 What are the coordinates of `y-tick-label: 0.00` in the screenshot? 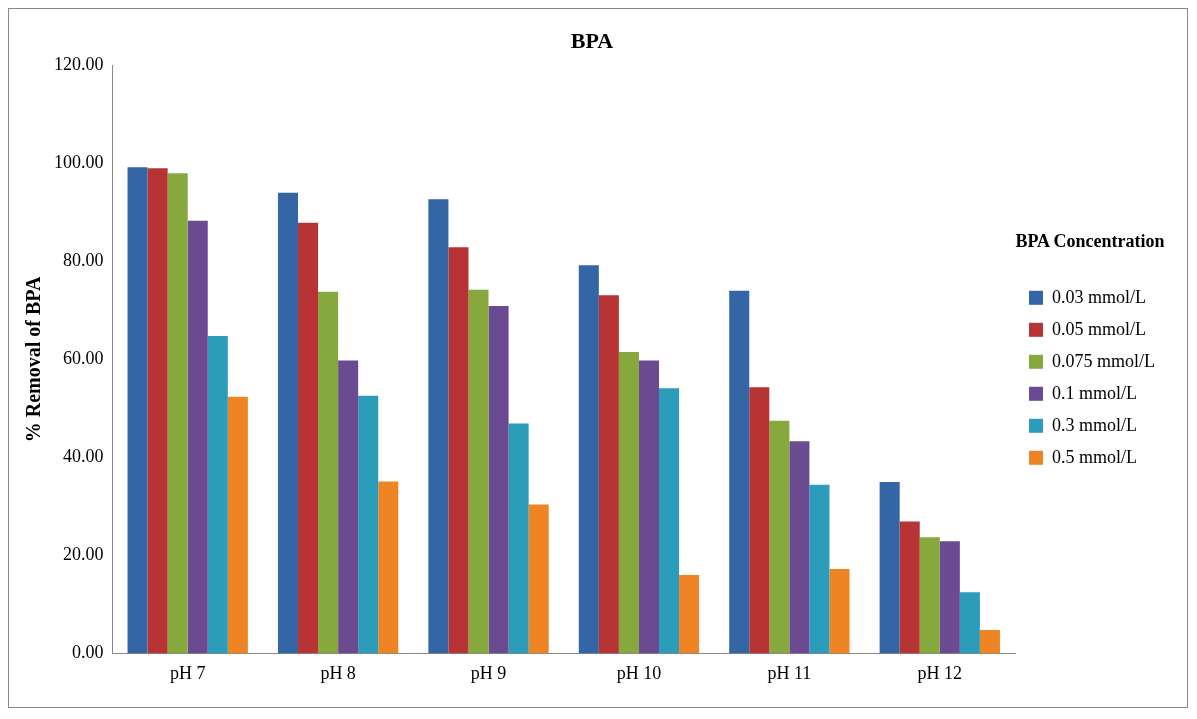 It's located at (88, 652).